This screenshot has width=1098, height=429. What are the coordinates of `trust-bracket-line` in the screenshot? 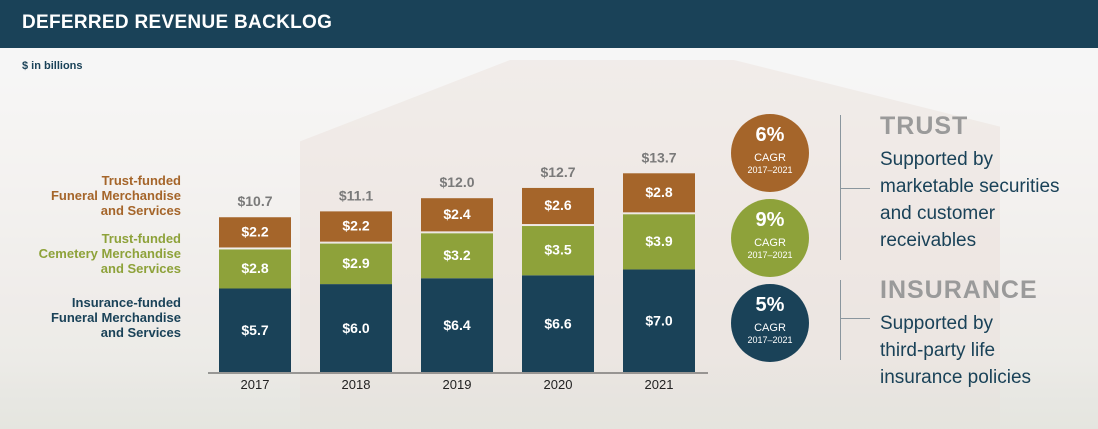 It's located at (840, 187).